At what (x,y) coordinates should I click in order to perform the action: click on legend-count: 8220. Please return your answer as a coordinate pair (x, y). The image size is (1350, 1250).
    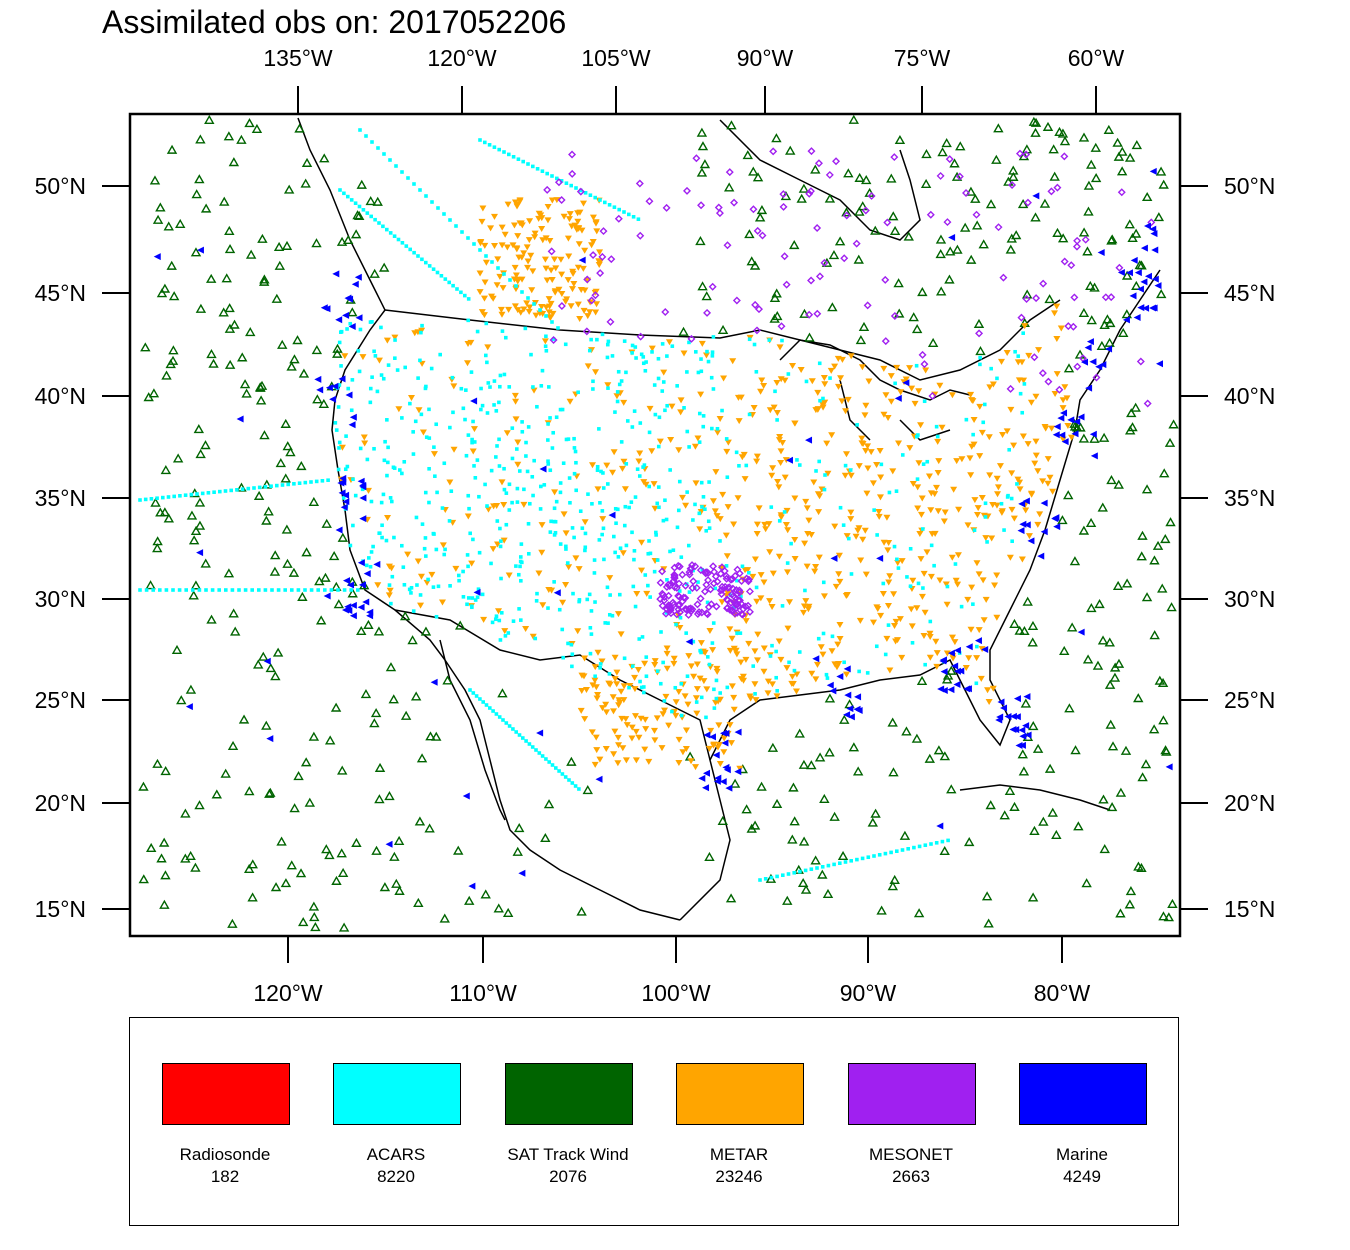
    Looking at the image, I should click on (396, 1176).